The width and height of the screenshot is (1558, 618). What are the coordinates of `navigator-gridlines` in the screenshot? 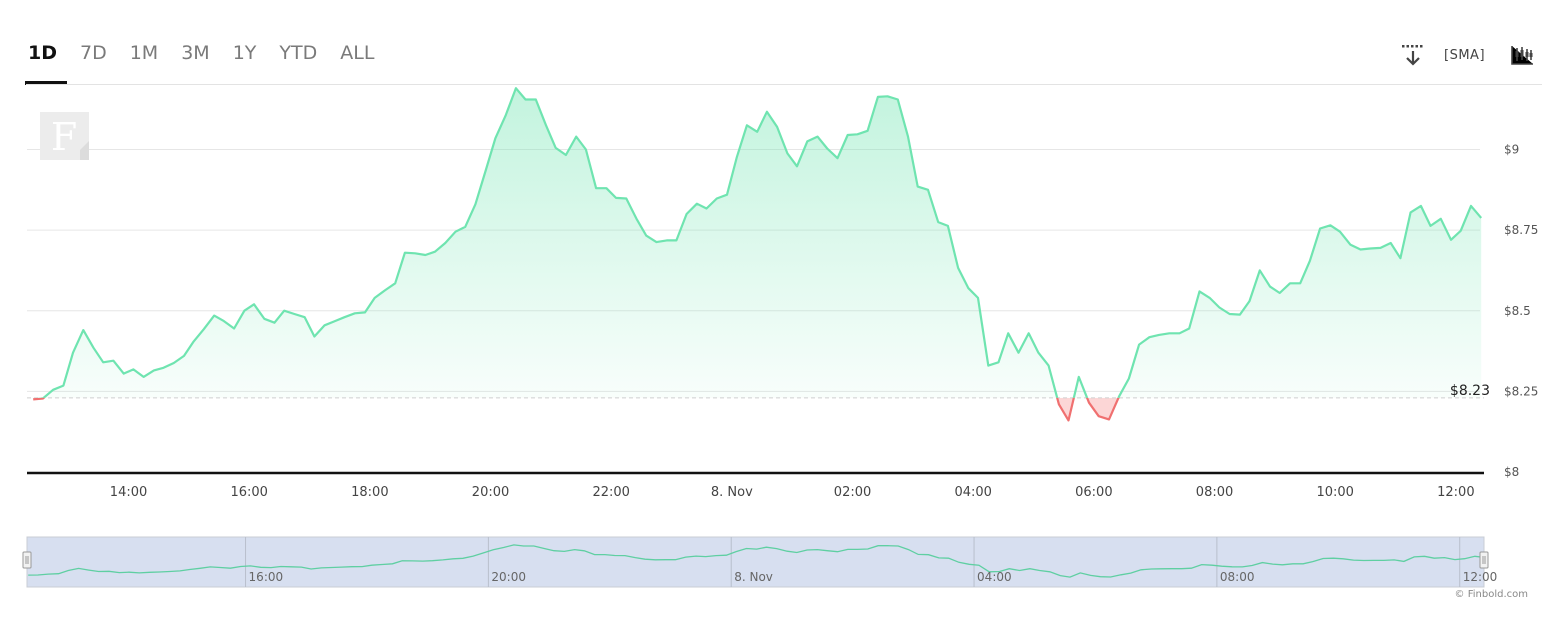 It's located at (853, 562).